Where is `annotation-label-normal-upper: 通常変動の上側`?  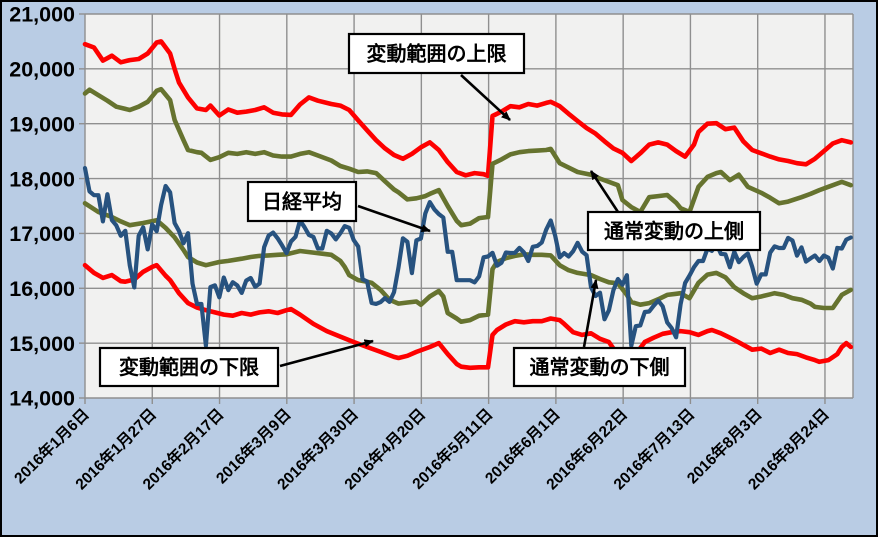
annotation-label-normal-upper: 通常変動の上側 is located at coordinates (674, 231).